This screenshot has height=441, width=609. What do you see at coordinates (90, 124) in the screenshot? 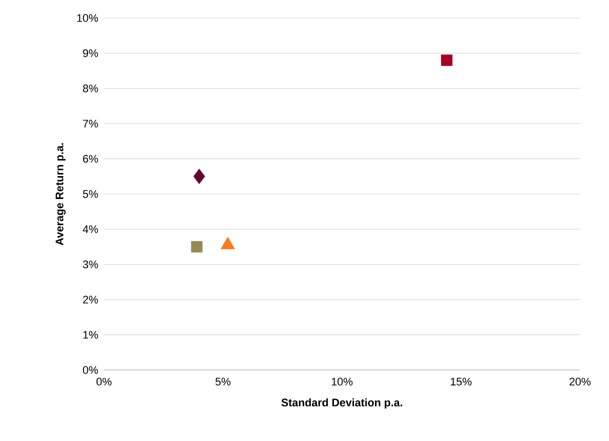
I see `y-tick-label: 7%` at bounding box center [90, 124].